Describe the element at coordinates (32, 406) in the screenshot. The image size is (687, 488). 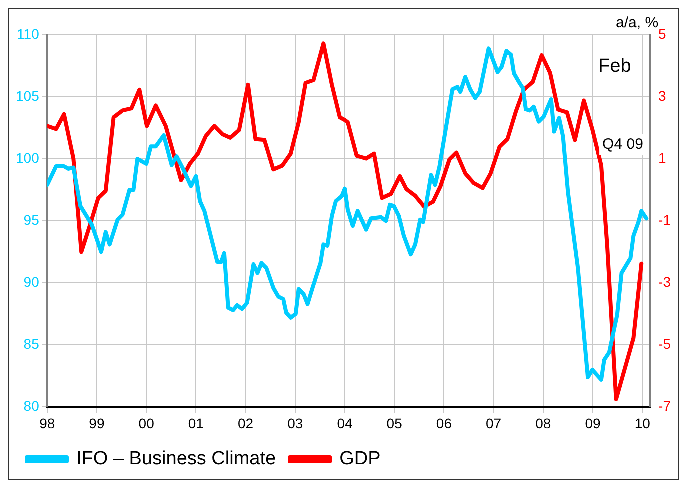
I see `y-tick-label: 80` at that location.